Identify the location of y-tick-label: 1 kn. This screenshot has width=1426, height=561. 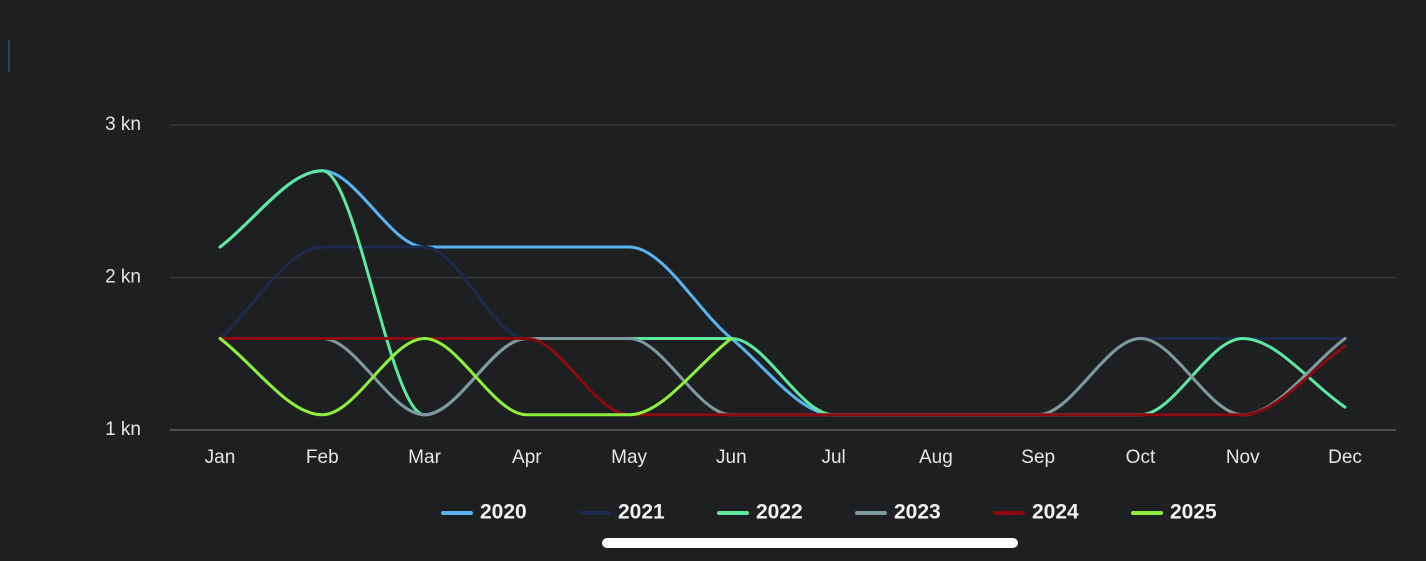
(123, 429).